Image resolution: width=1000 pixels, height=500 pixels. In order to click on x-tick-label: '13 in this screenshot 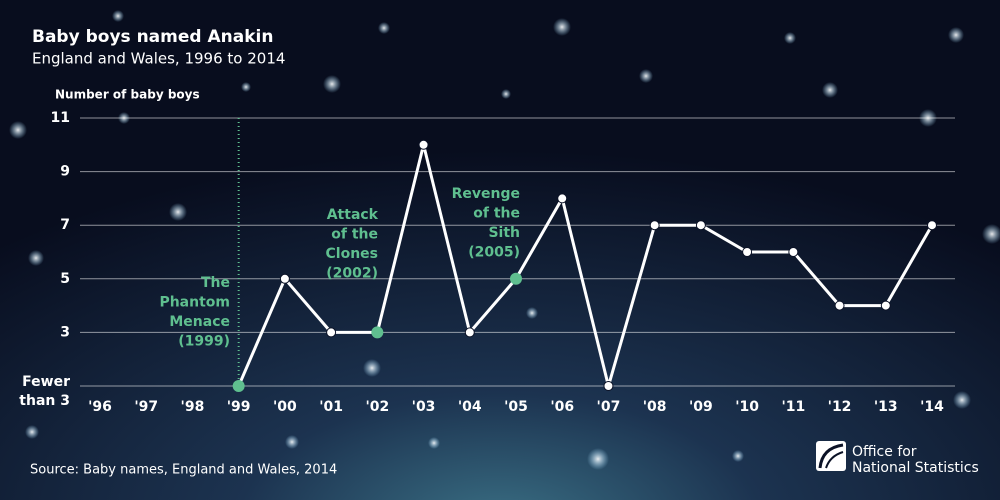, I will do `click(886, 407)`.